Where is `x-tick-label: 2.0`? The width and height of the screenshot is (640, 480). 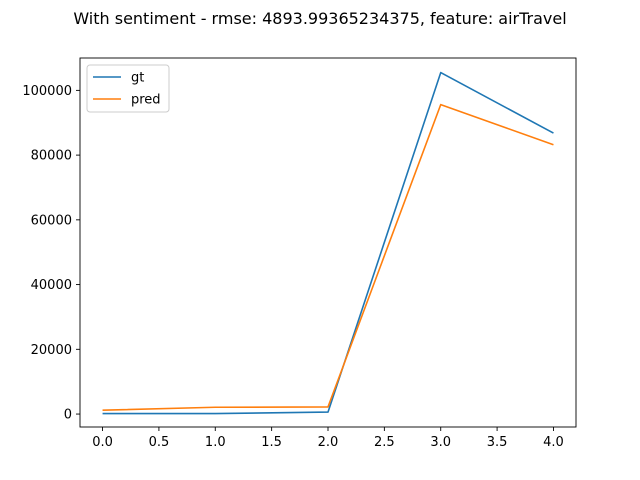 x-tick-label: 2.0 is located at coordinates (328, 442).